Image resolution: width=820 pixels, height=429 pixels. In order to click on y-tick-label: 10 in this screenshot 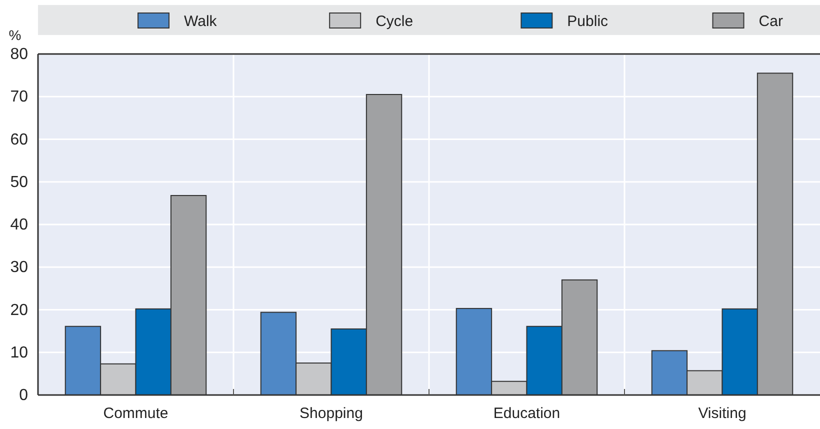, I will do `click(19, 353)`.